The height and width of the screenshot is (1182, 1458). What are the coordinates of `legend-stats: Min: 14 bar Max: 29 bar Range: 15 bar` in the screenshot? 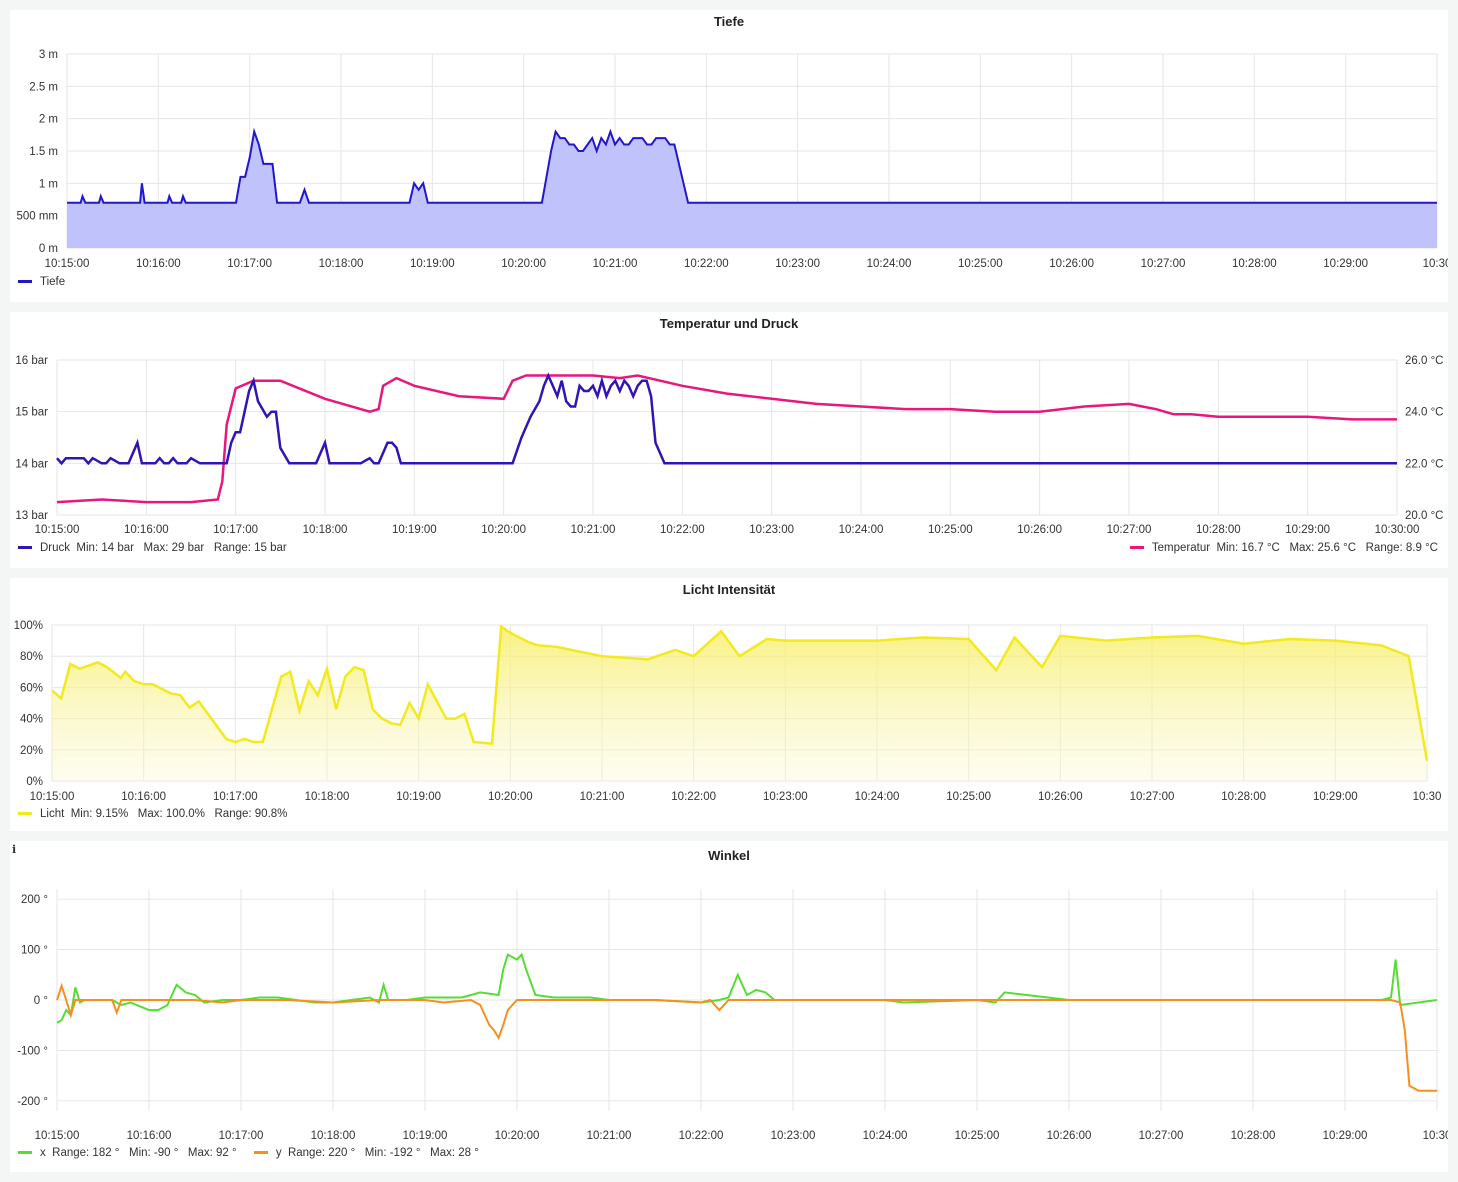 It's located at (181, 548).